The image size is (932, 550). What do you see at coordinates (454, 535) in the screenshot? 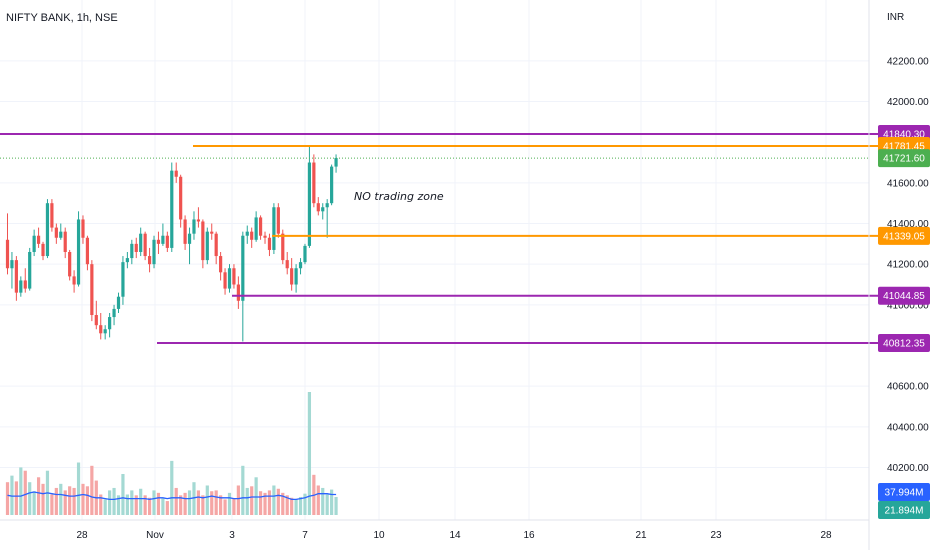
I see `time-axis: 28 Nov 3 7 10 14 16 21 23 28` at bounding box center [454, 535].